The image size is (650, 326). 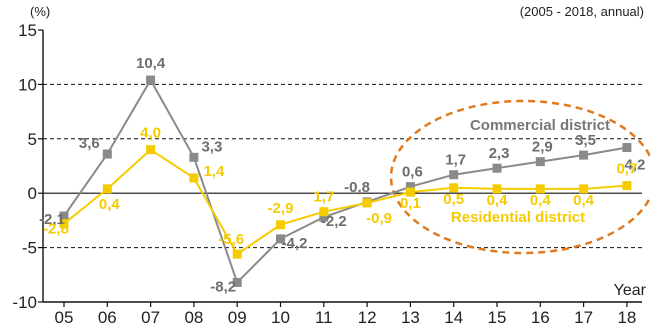 What do you see at coordinates (107, 317) in the screenshot?
I see `x-tick-label: 06` at bounding box center [107, 317].